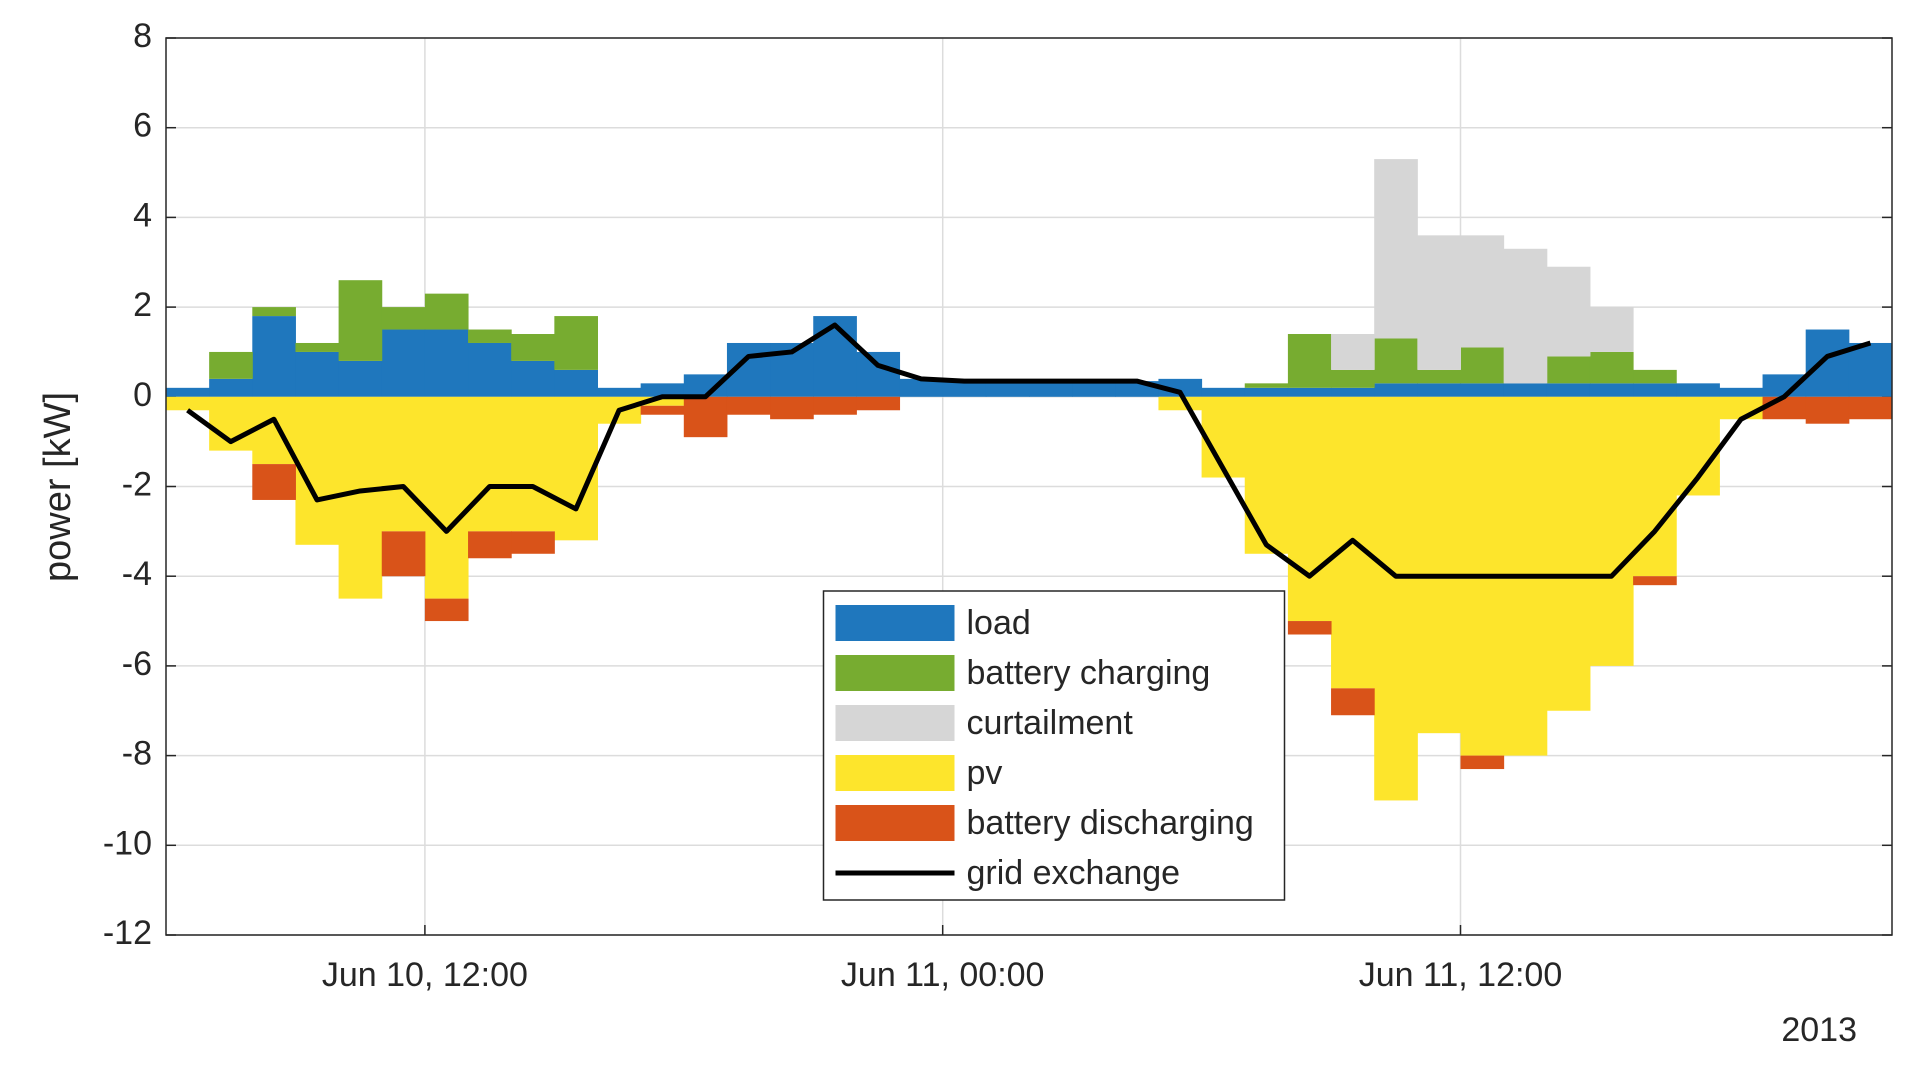 Image resolution: width=1920 pixels, height=1080 pixels. Describe the element at coordinates (142, 36) in the screenshot. I see `y-tick-label: 8` at that location.